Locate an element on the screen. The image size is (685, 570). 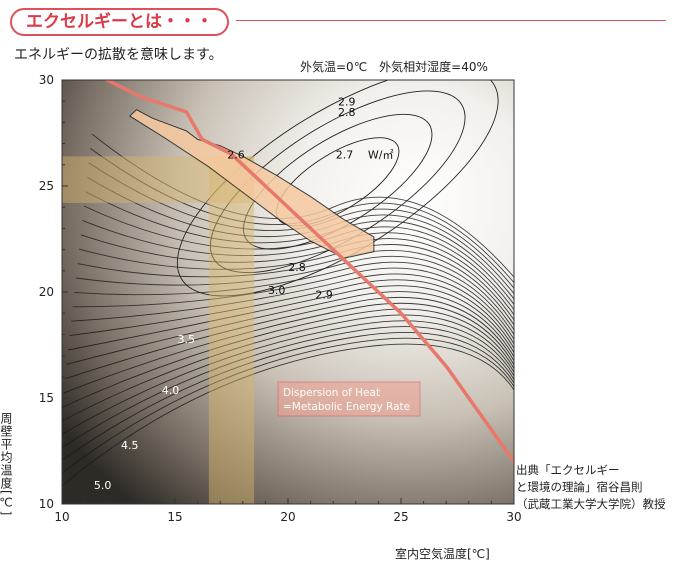
x-tick-label: 15 is located at coordinates (174, 517).